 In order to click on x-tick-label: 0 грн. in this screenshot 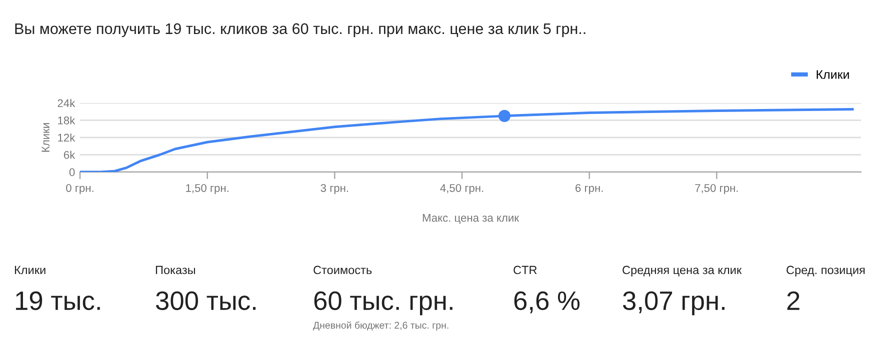, I will do `click(80, 189)`.